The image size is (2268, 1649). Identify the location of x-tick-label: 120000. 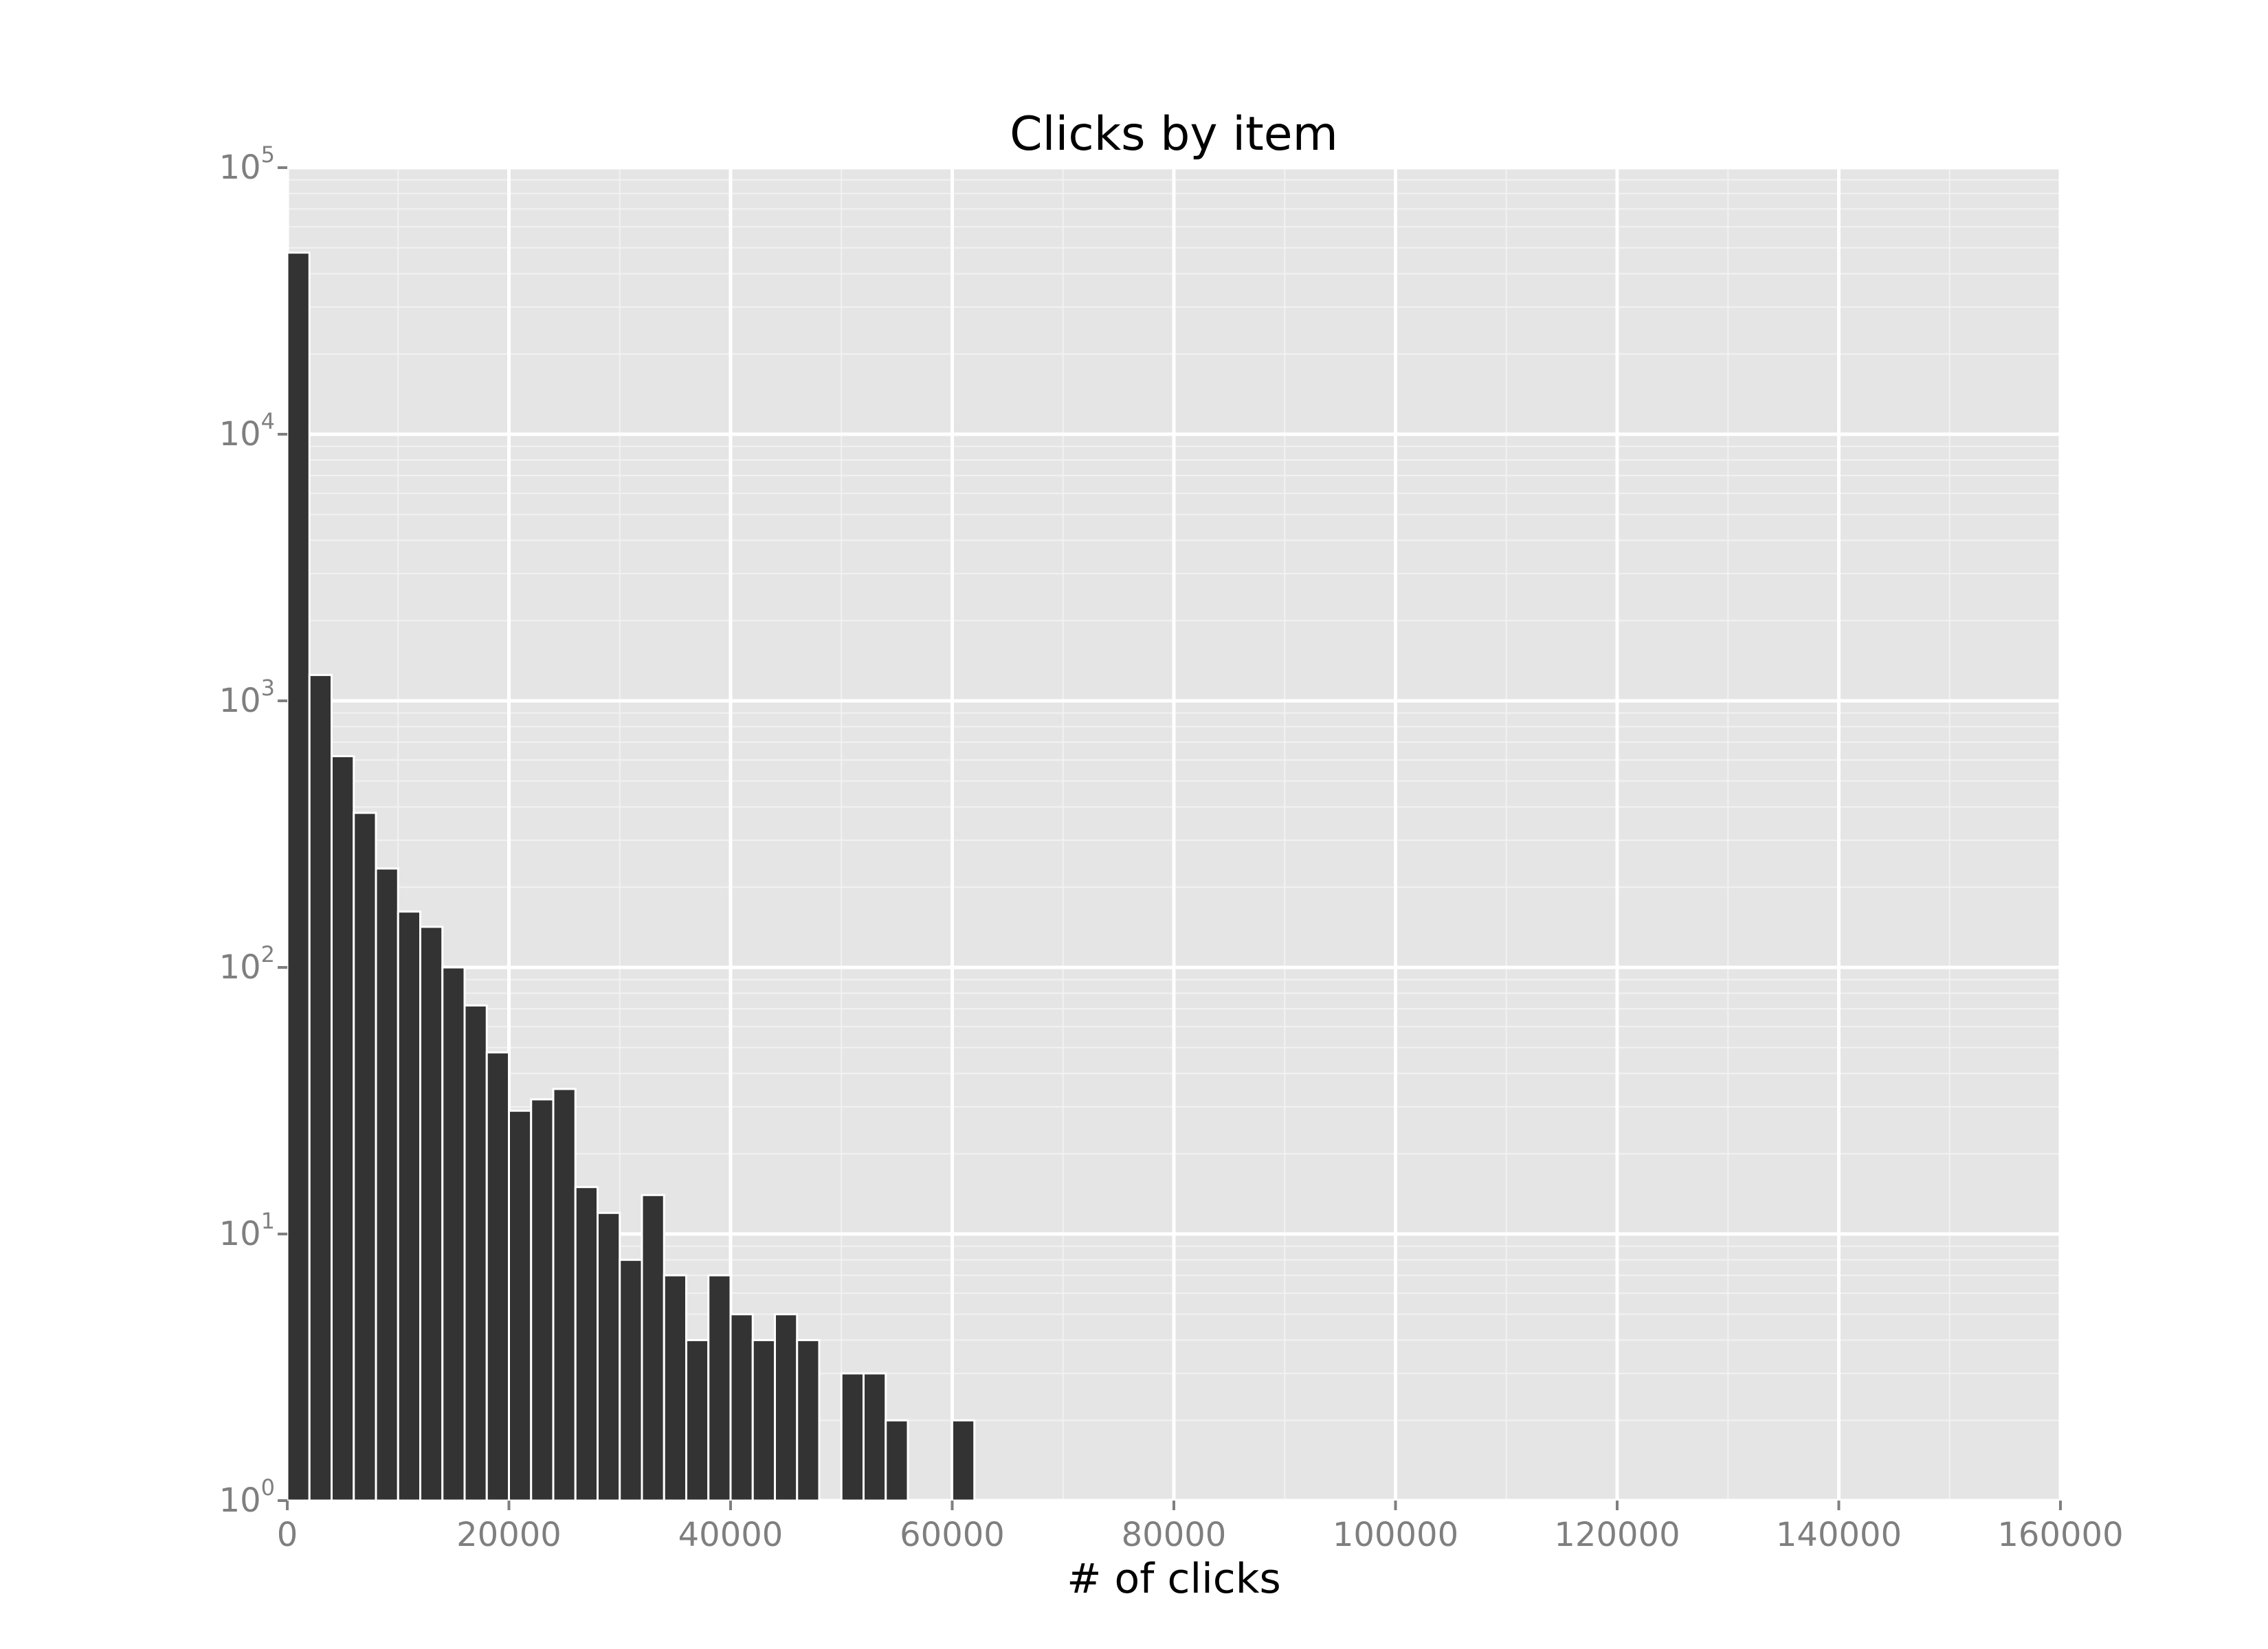
(1617, 1535).